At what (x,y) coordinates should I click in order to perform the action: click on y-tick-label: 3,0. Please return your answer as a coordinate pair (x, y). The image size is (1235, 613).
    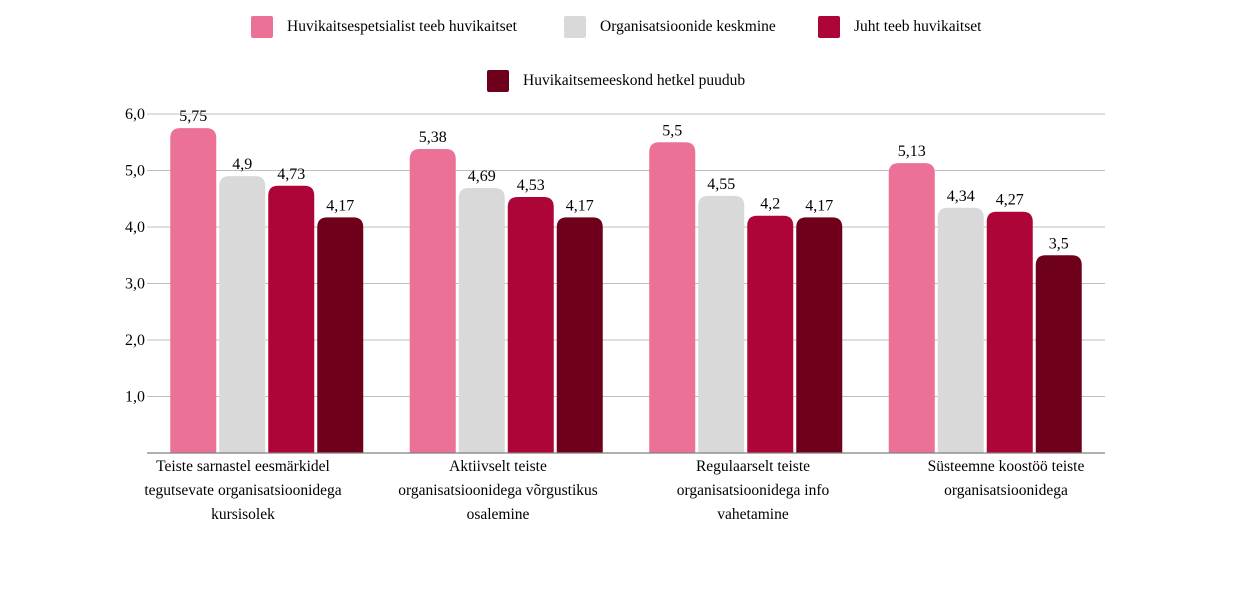
    Looking at the image, I should click on (135, 284).